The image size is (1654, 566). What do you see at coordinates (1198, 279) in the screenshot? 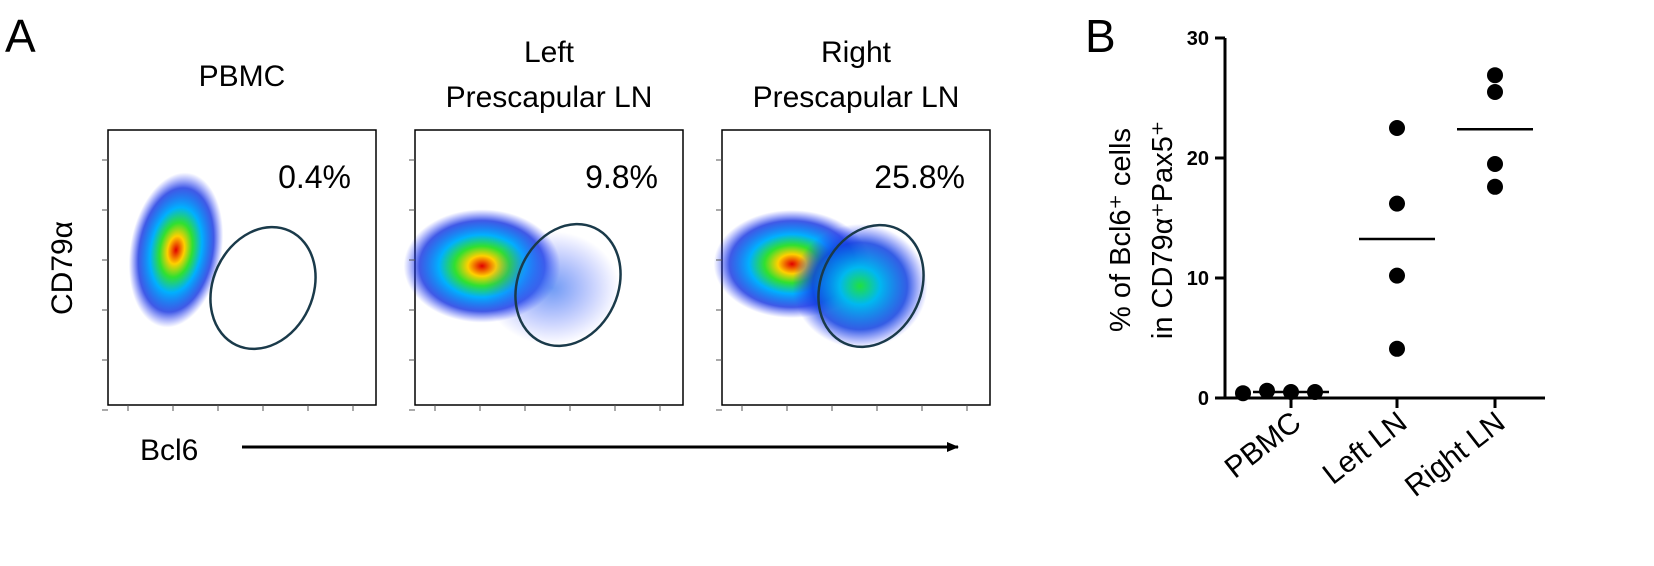
I see `y-tick-label: 10` at bounding box center [1198, 279].